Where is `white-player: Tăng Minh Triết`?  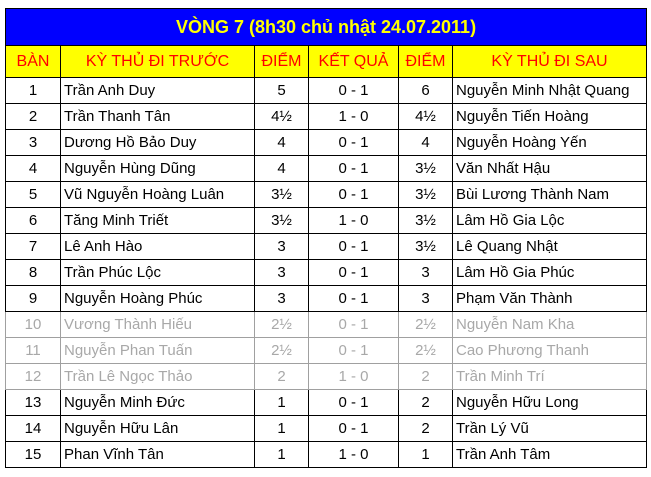 white-player: Tăng Minh Triết is located at coordinates (157, 220).